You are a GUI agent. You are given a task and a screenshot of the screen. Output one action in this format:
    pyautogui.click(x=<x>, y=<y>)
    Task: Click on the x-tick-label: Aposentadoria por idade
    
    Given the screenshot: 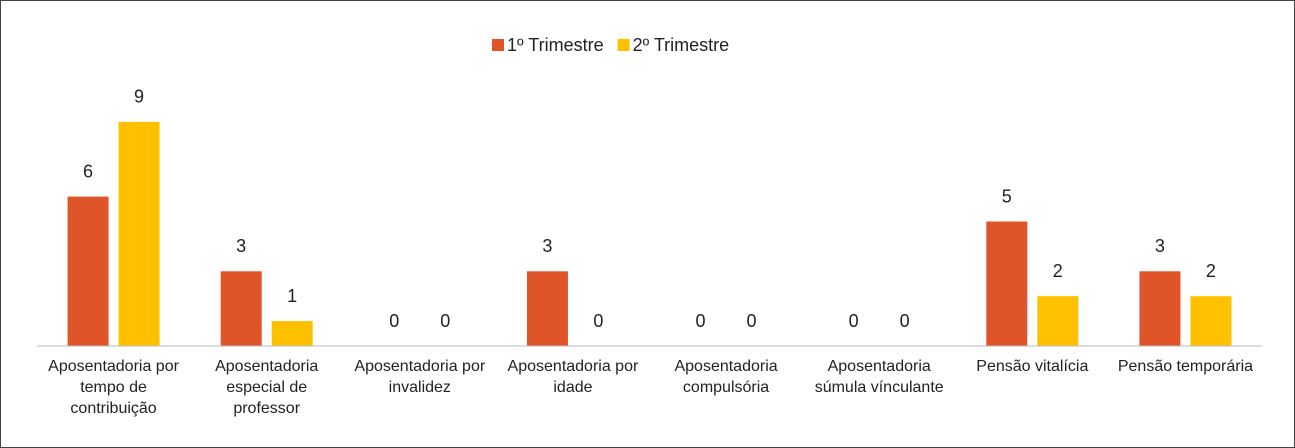 What is the action you would take?
    pyautogui.click(x=573, y=377)
    